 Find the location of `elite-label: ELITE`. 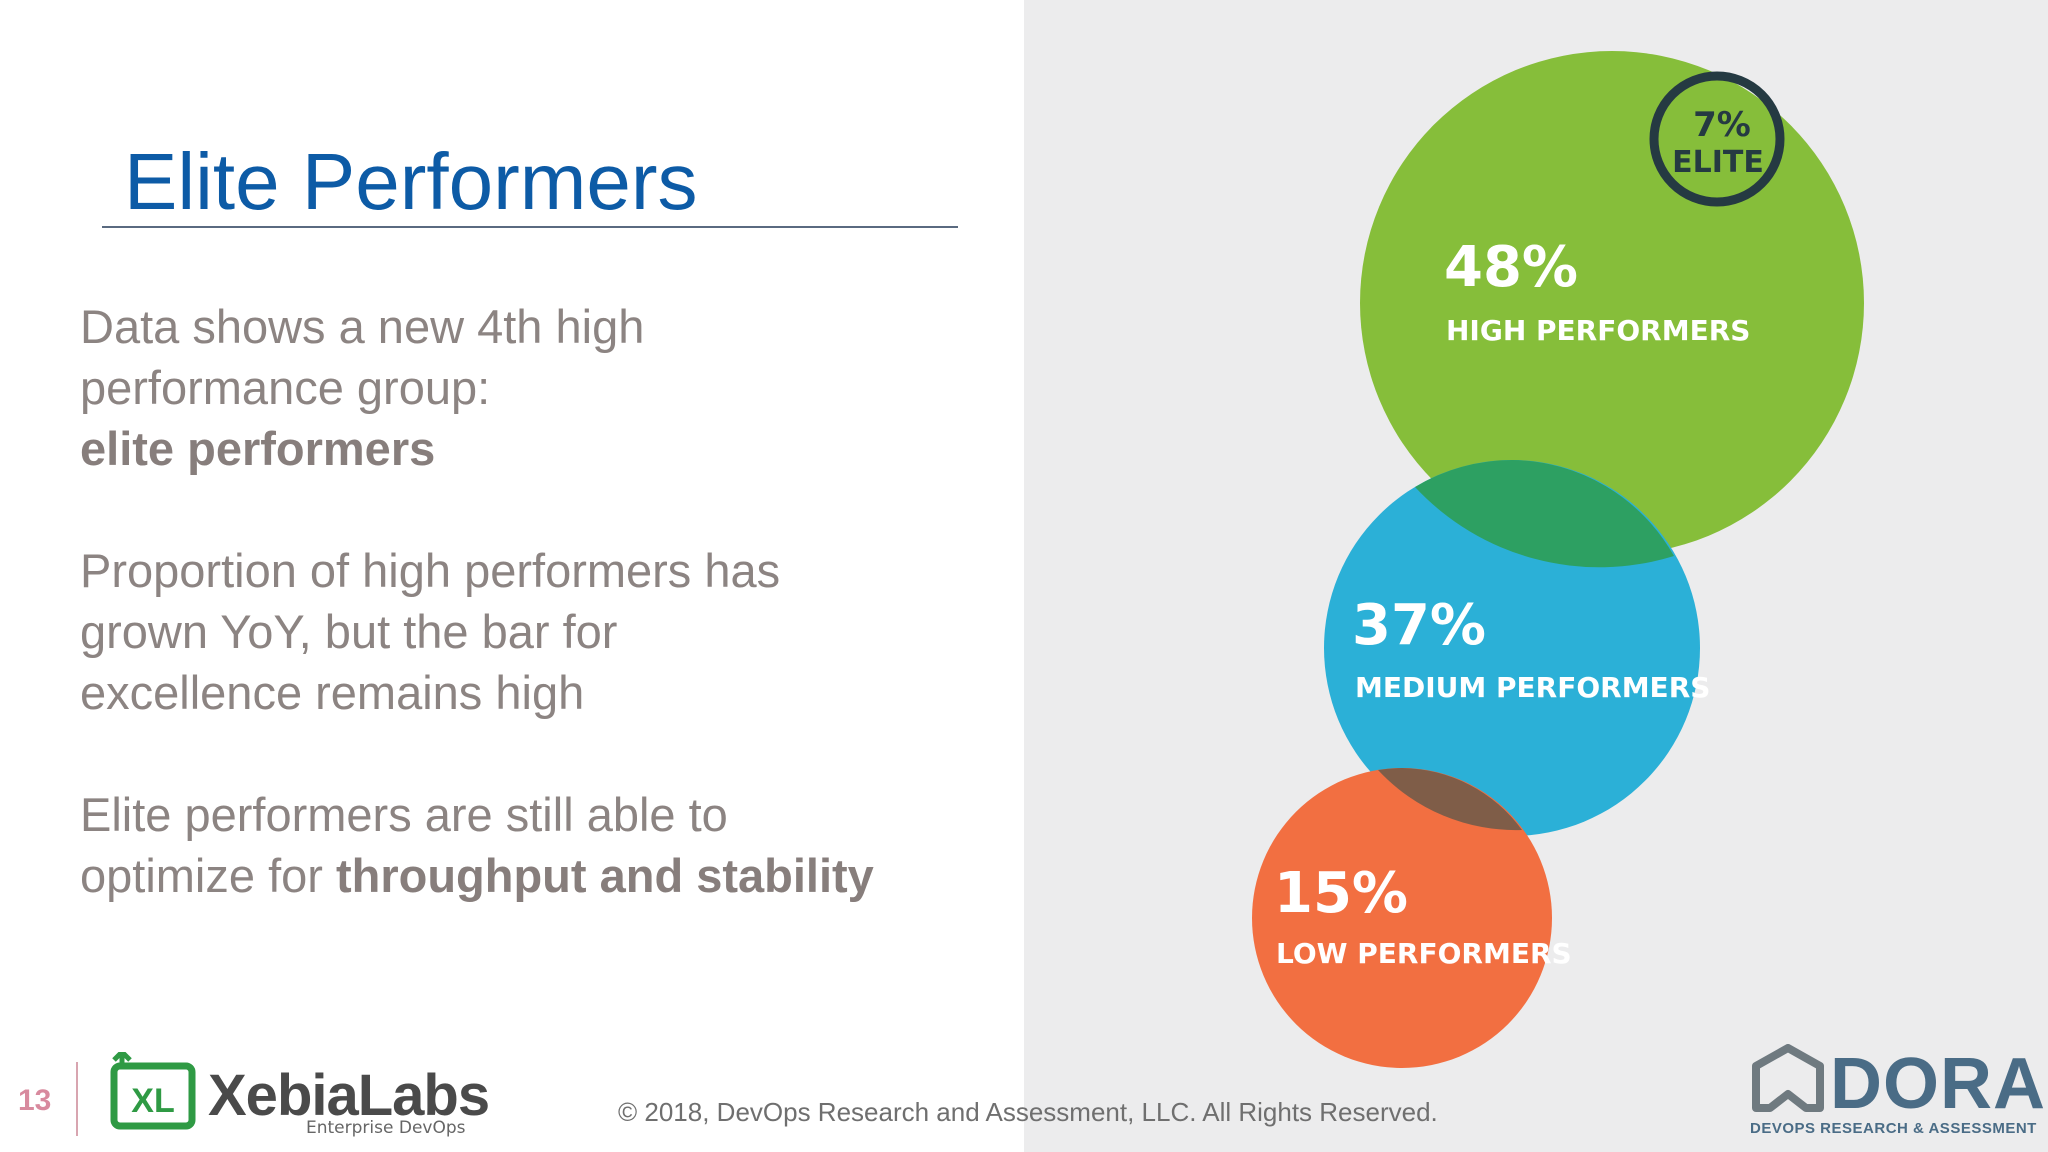

elite-label: ELITE is located at coordinates (1718, 162).